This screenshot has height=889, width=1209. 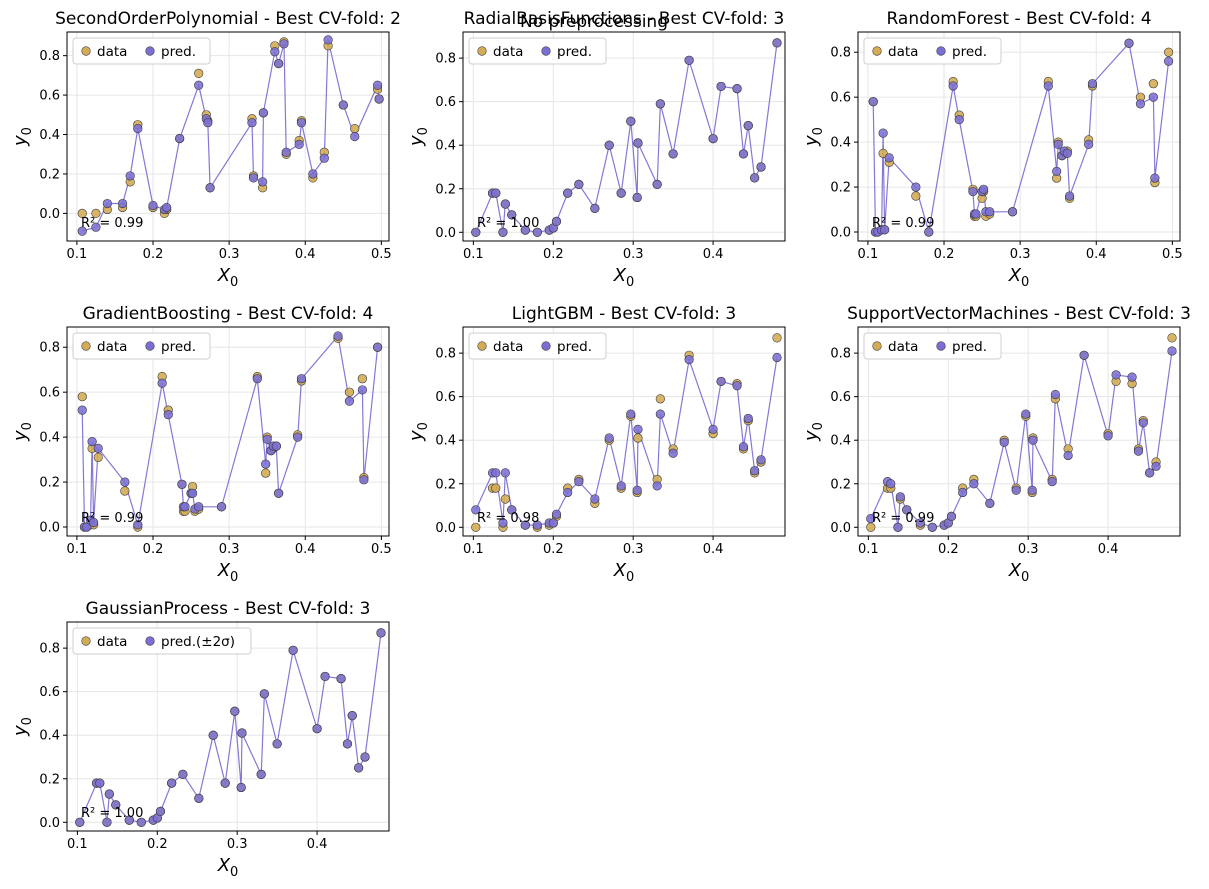 What do you see at coordinates (1172, 254) in the screenshot?
I see `x-tick-label: 0.5` at bounding box center [1172, 254].